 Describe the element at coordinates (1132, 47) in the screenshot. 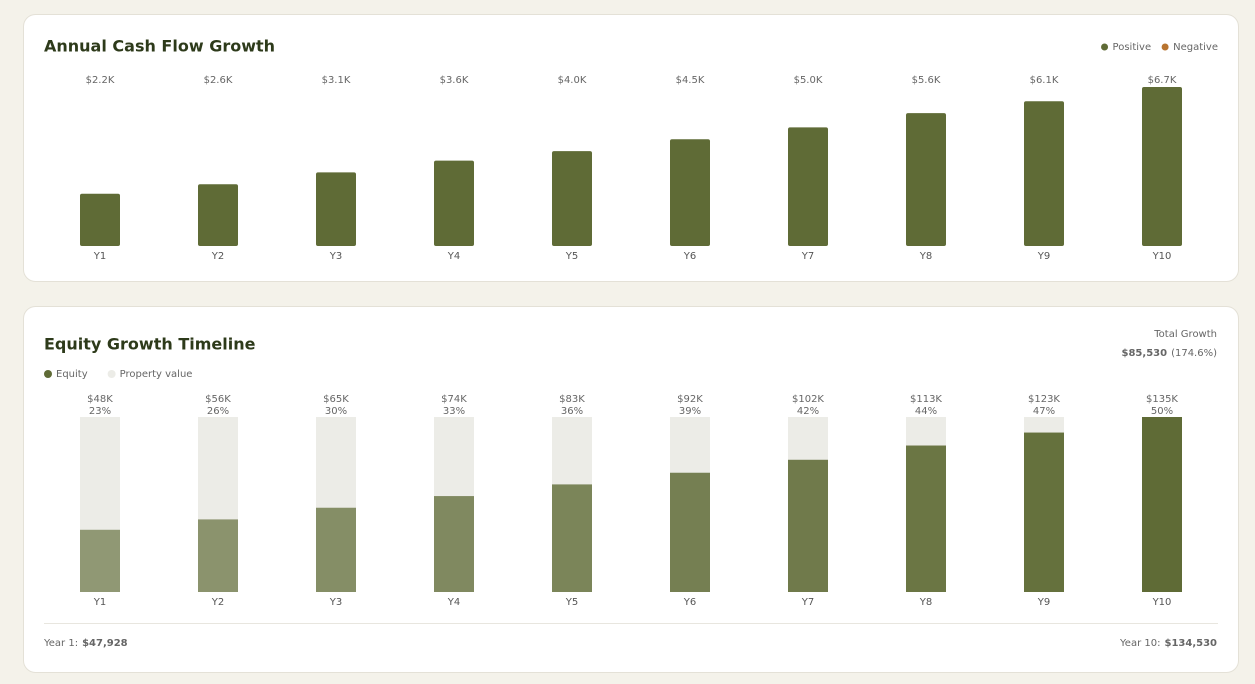

I see `legend-label: Positive` at that location.